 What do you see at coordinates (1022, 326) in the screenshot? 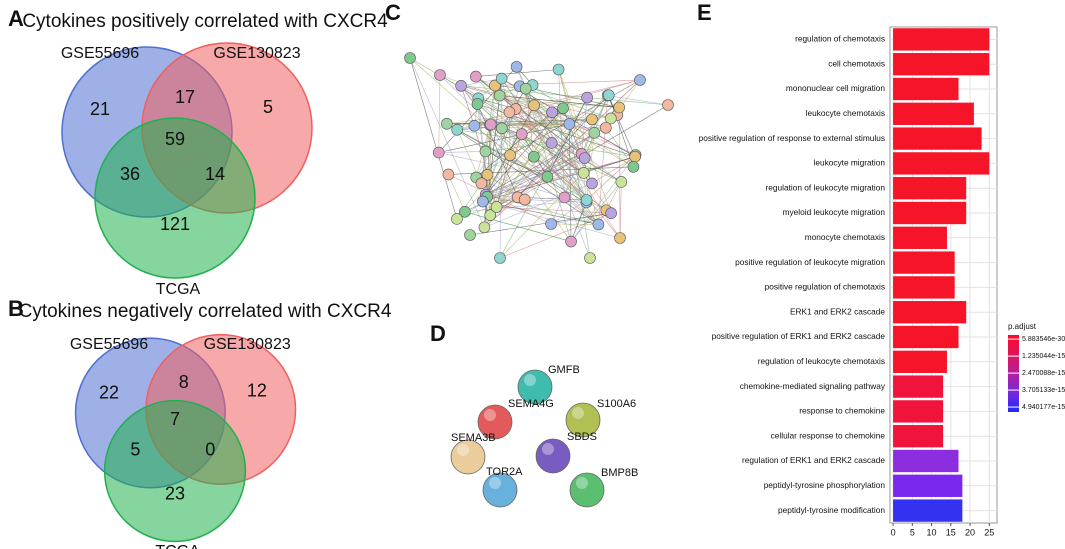
I see `colorbar-title: p.adjust` at bounding box center [1022, 326].